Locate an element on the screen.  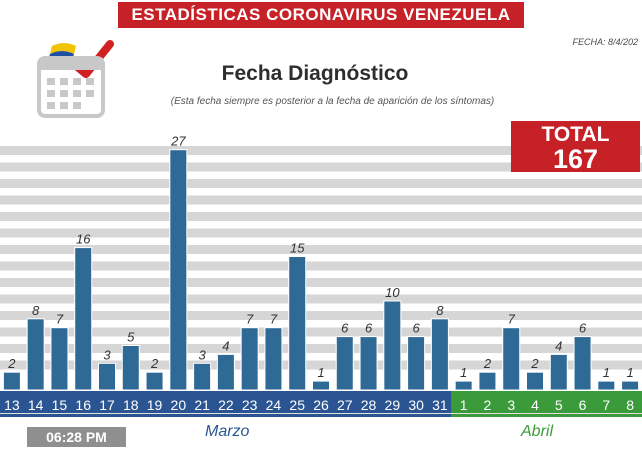
data-label-4: 2 is located at coordinates (534, 363).